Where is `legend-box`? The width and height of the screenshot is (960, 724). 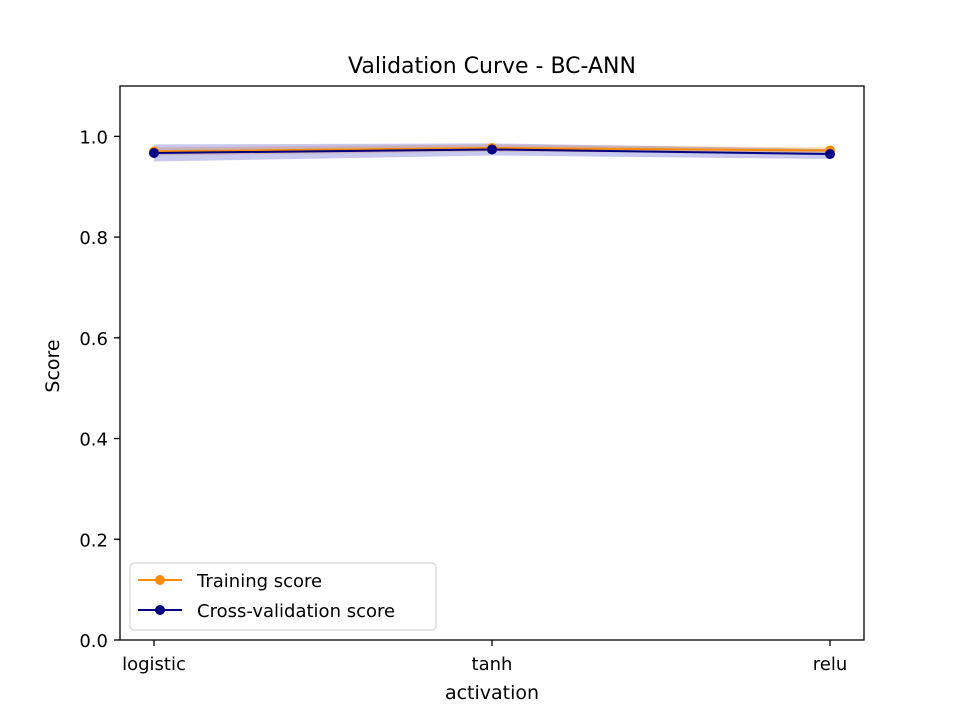 legend-box is located at coordinates (283, 596).